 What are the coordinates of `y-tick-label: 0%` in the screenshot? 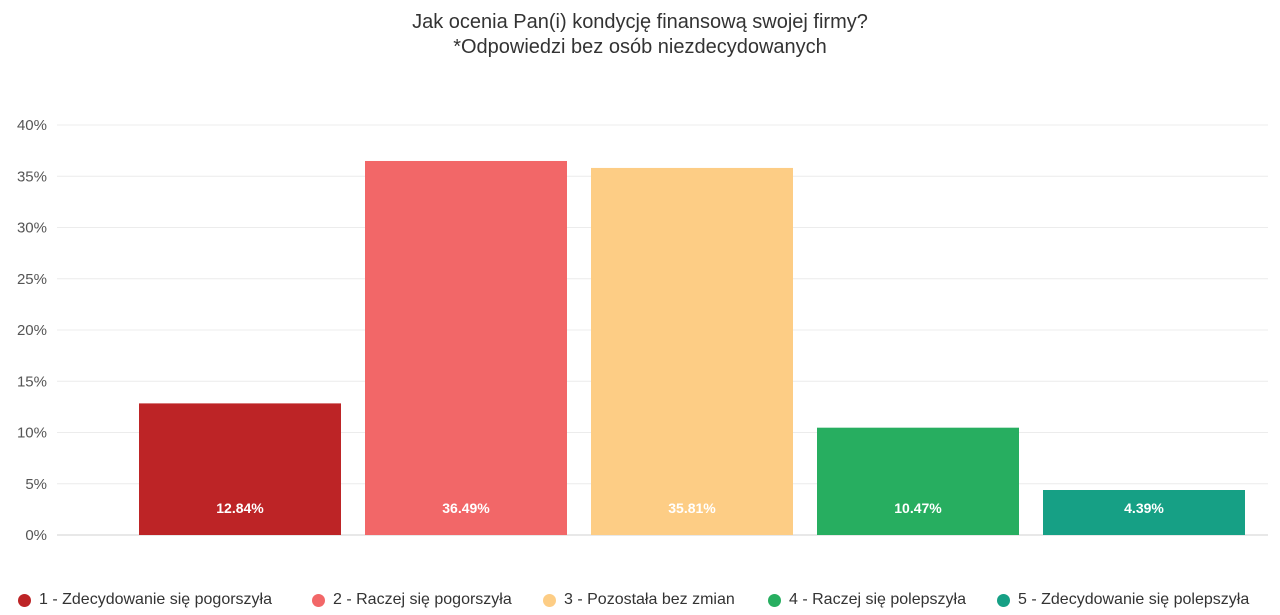 It's located at (36, 535).